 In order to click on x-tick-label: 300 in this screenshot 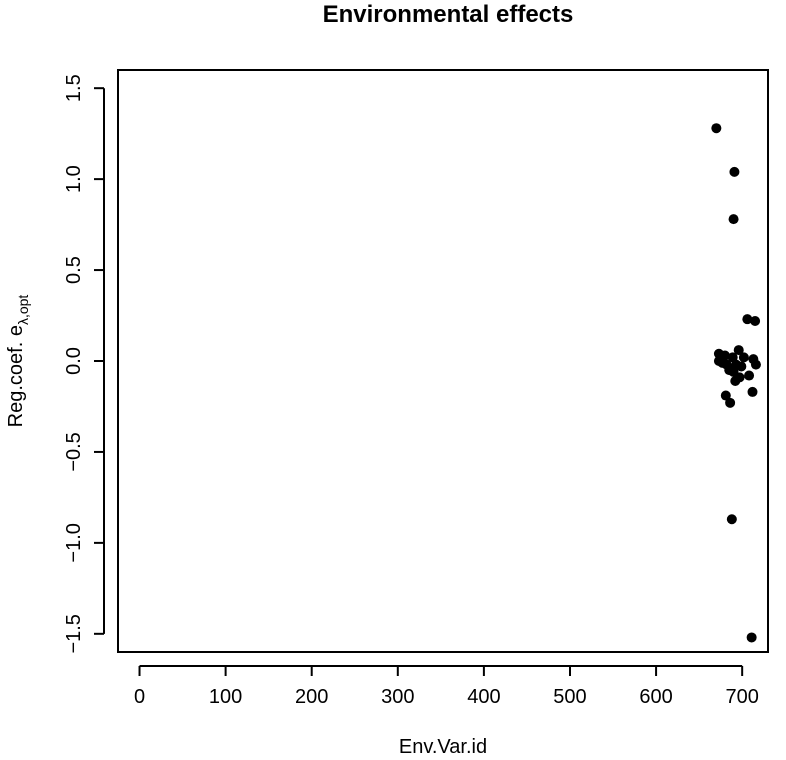, I will do `click(397, 697)`.